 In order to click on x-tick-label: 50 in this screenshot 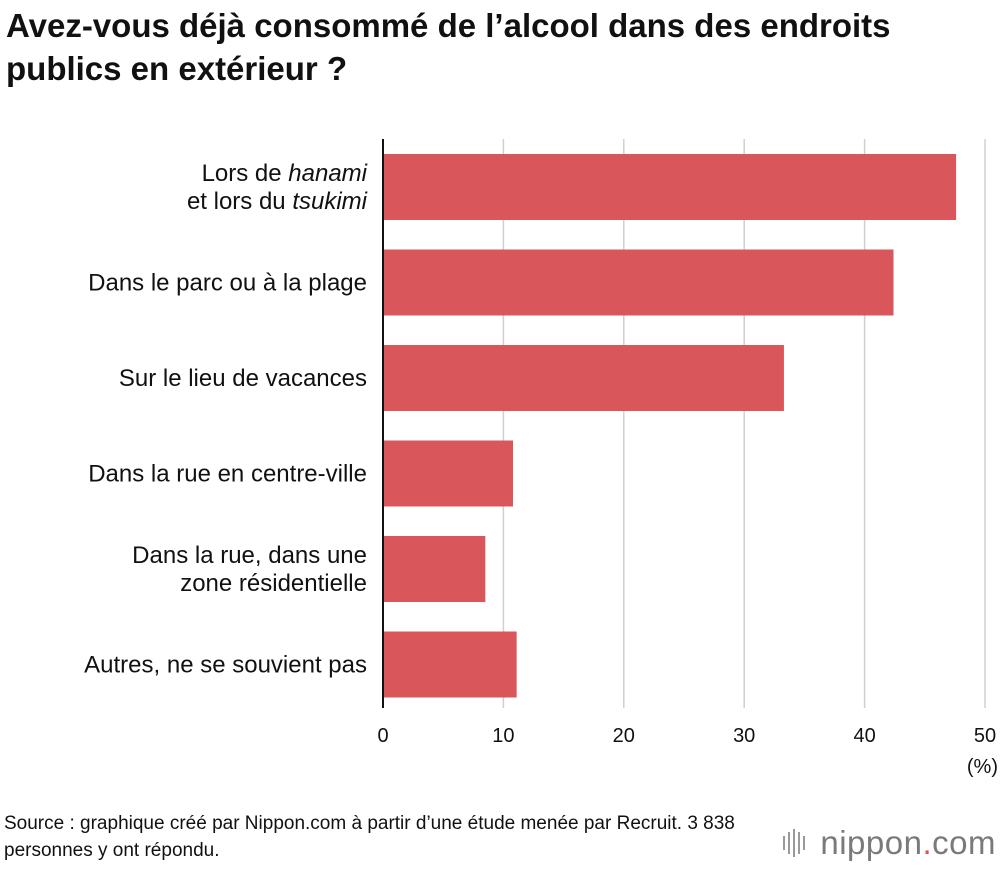, I will do `click(985, 736)`.